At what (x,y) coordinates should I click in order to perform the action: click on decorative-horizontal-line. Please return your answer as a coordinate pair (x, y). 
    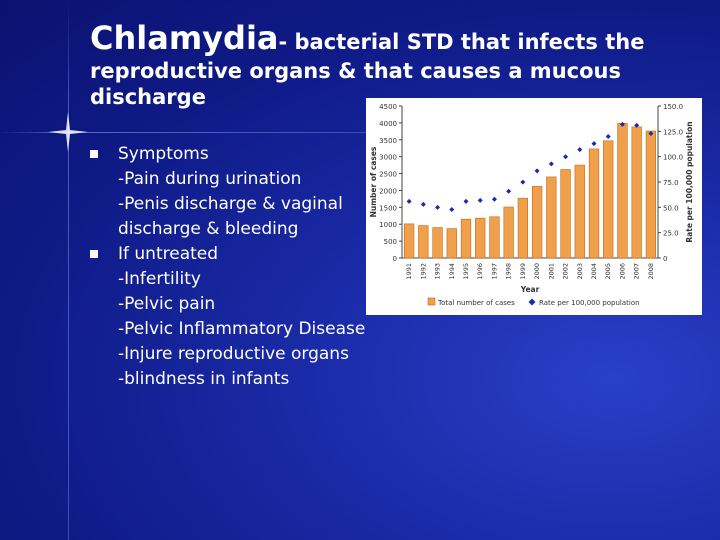
    Looking at the image, I should click on (360, 132).